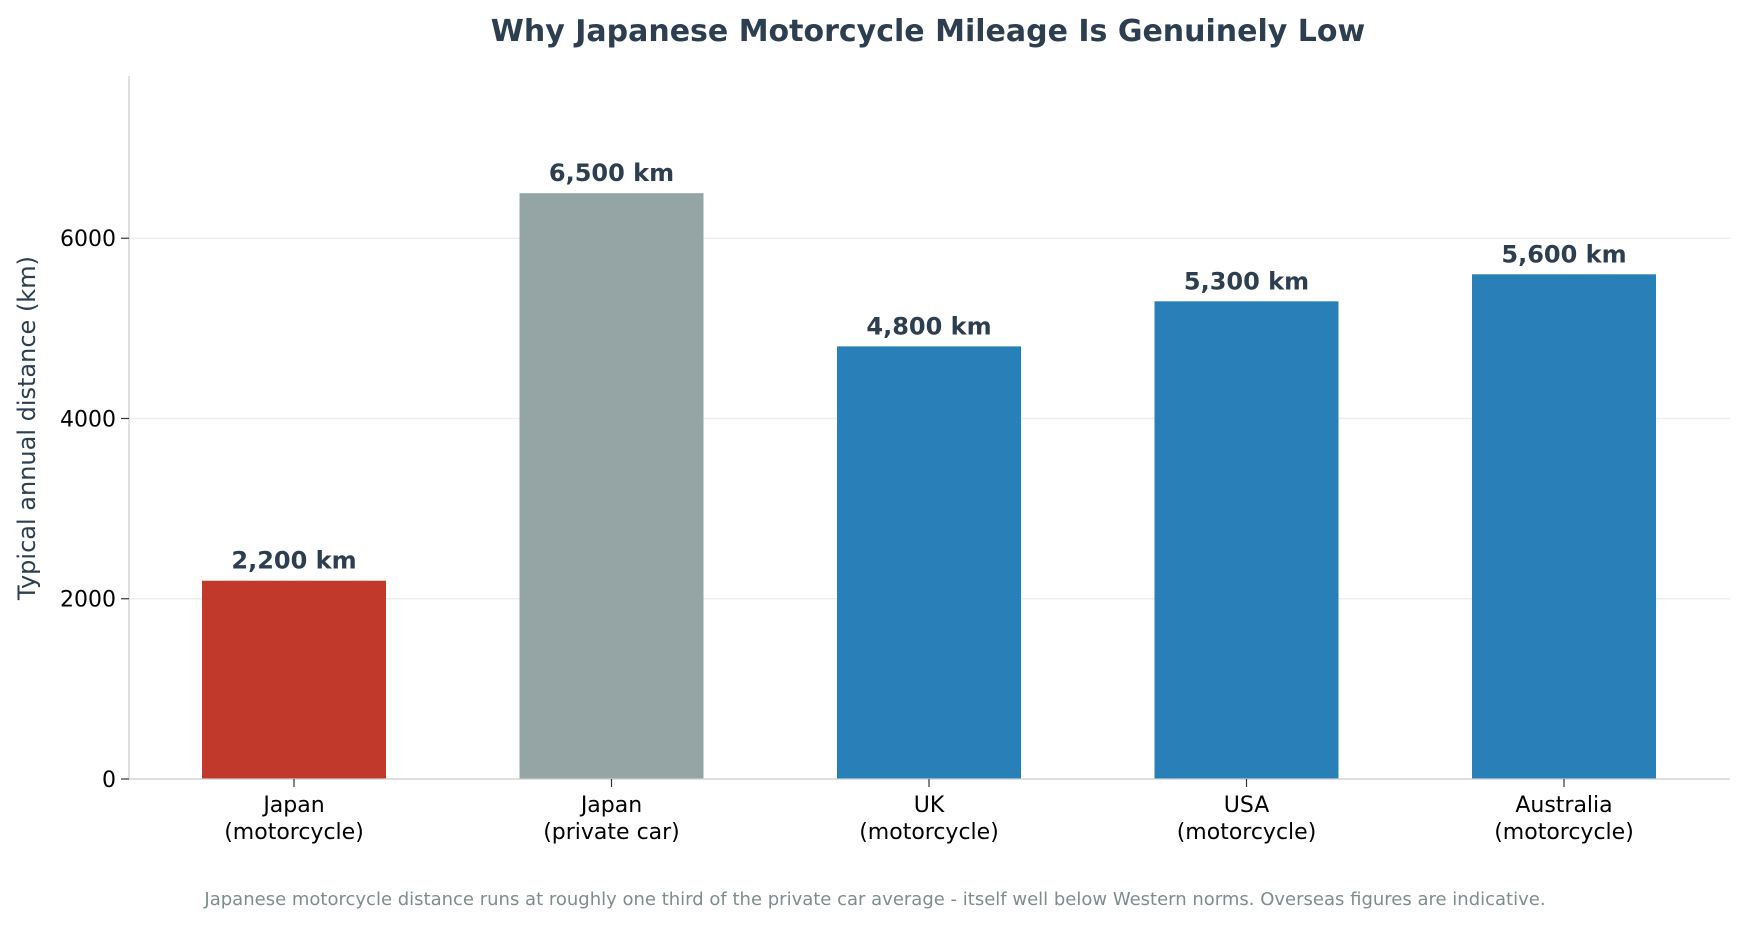 The image size is (1741, 928). What do you see at coordinates (611, 832) in the screenshot?
I see `x-tick-label: (private car)` at bounding box center [611, 832].